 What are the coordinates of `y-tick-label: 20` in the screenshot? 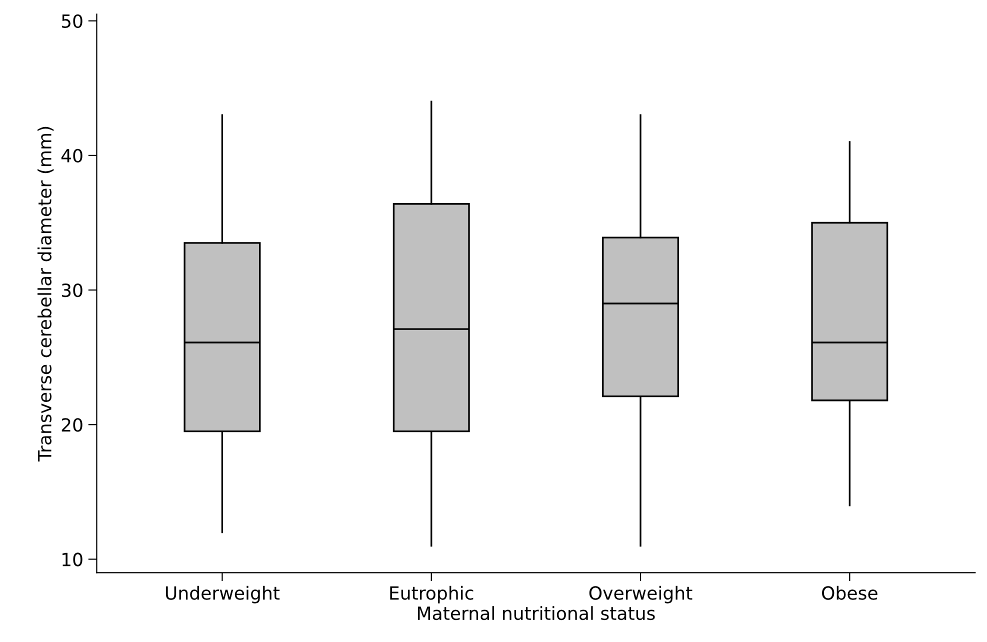 It's located at (72, 425).